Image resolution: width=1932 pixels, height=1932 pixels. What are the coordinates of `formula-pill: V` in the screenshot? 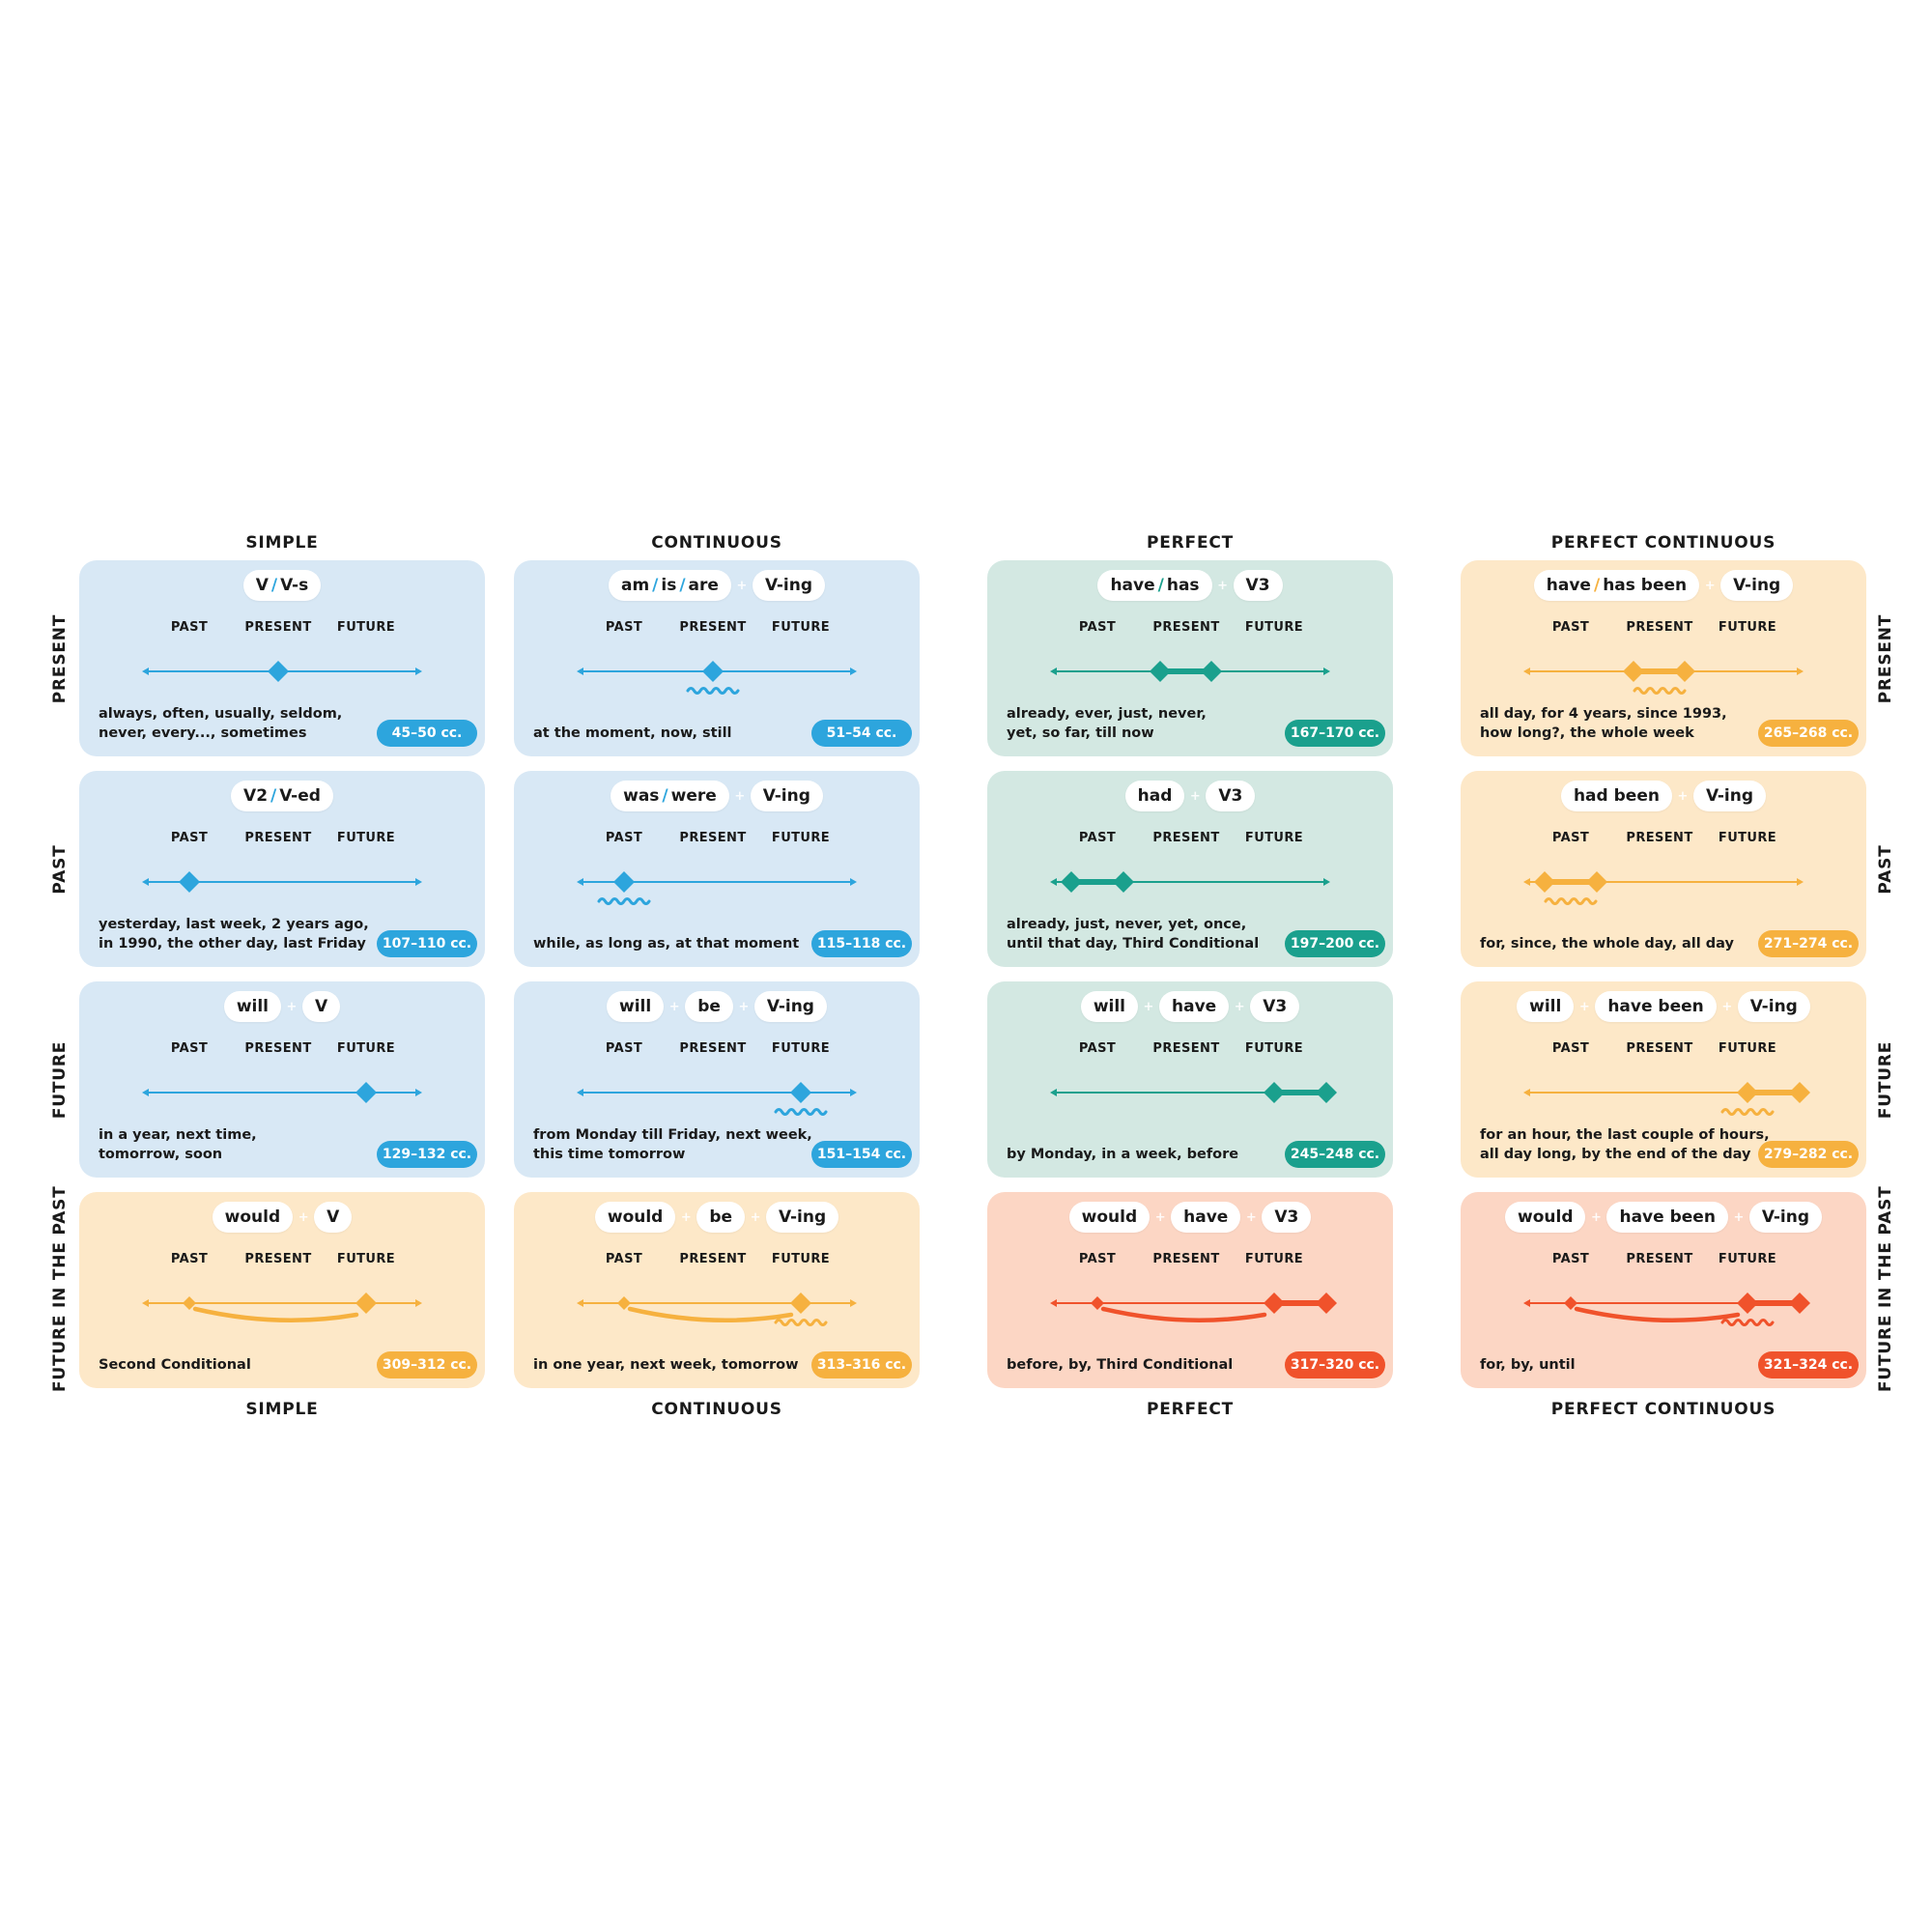 It's located at (321, 1006).